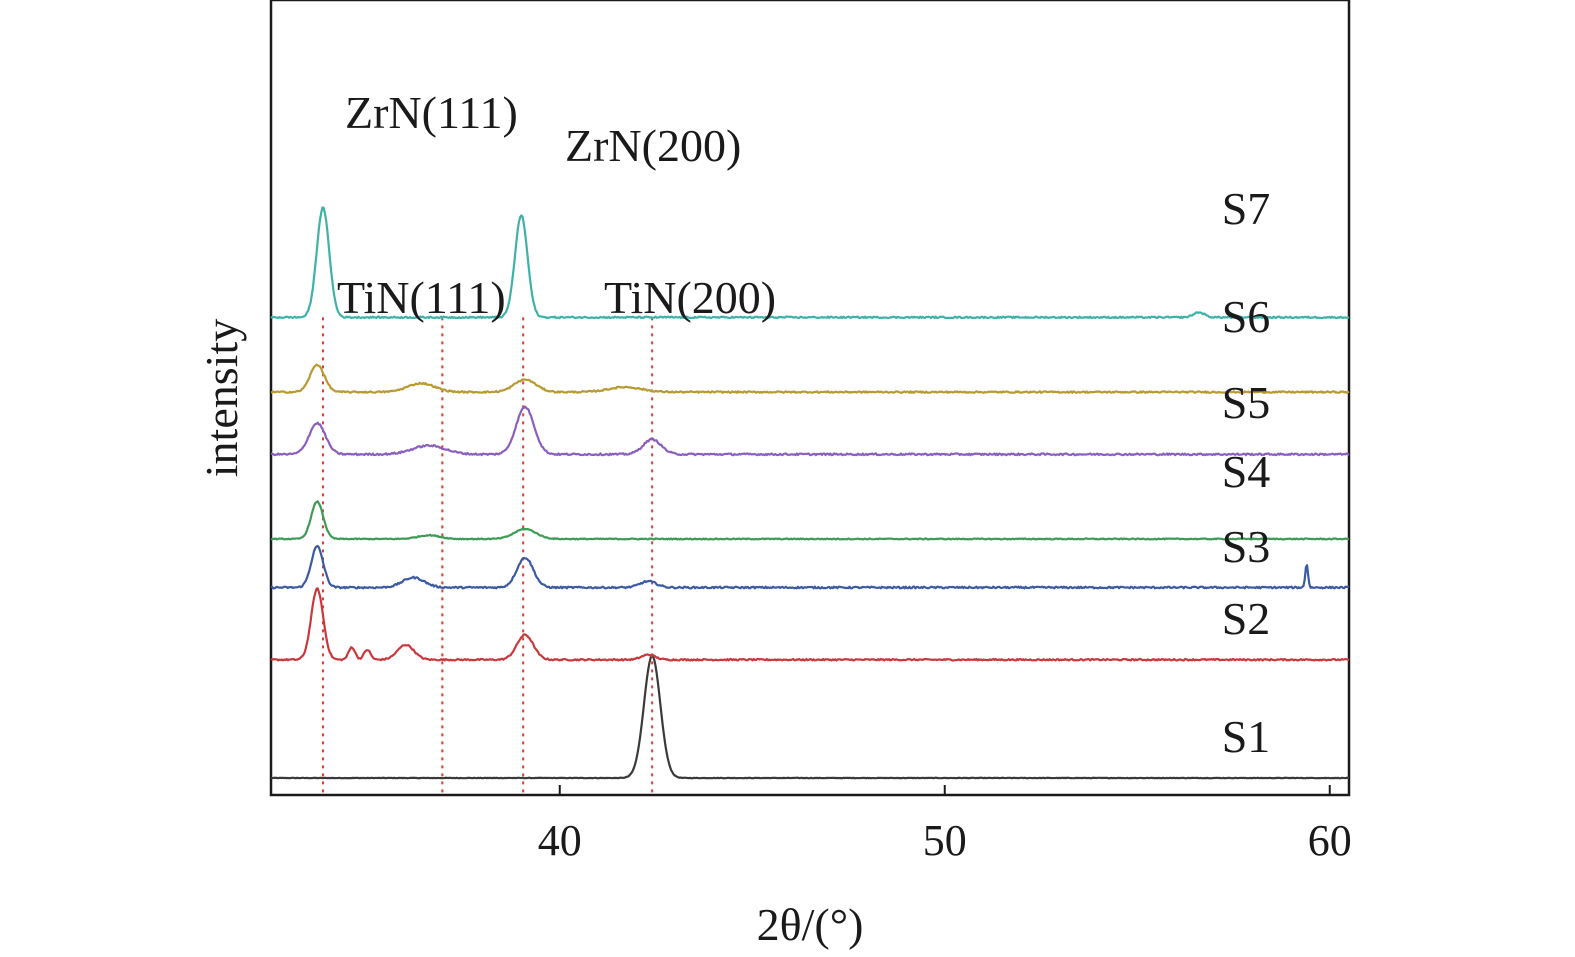 The image size is (1575, 957). I want to click on series-labels: S1 S2 S3 S4 S5 S6 S7, so click(1246, 472).